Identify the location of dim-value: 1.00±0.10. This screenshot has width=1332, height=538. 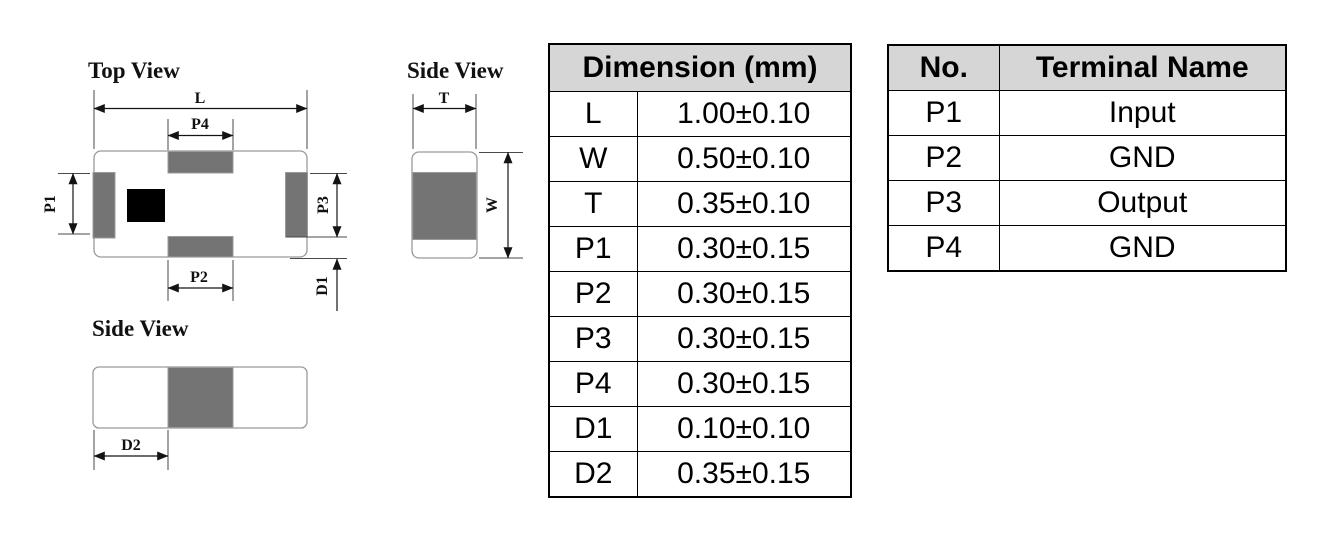
(744, 114).